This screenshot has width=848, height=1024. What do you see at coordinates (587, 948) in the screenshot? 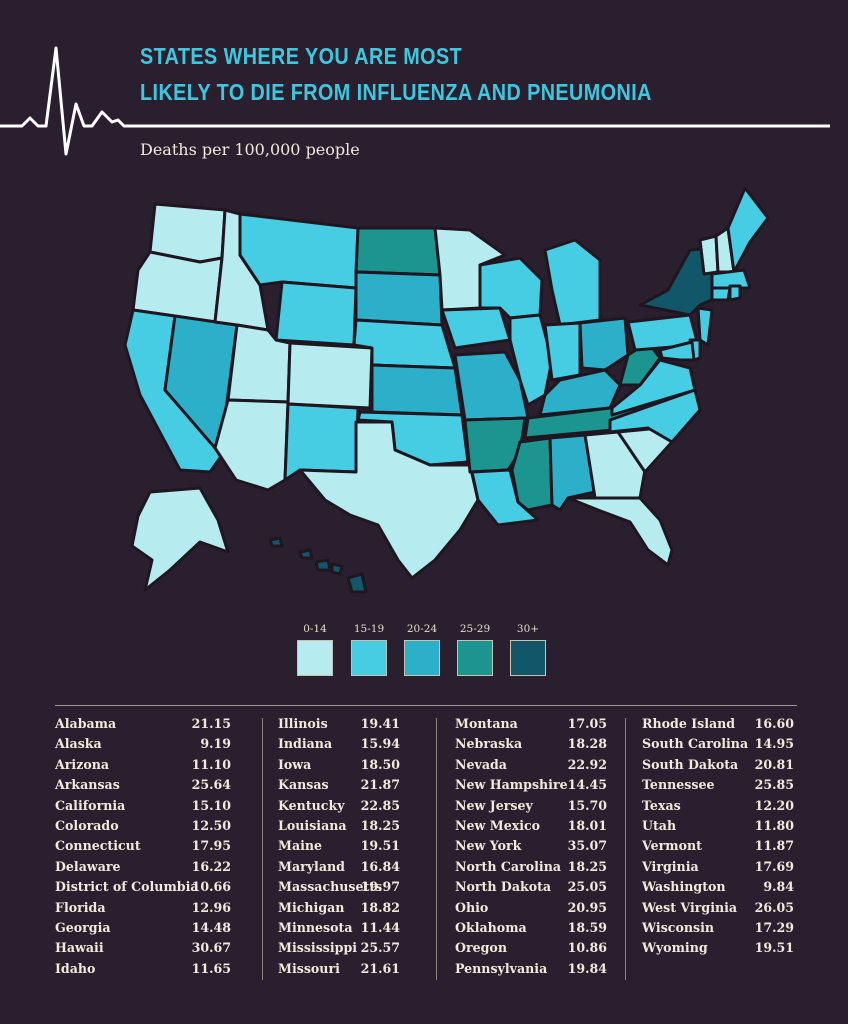
I see `death-rate-value: 10.86` at bounding box center [587, 948].